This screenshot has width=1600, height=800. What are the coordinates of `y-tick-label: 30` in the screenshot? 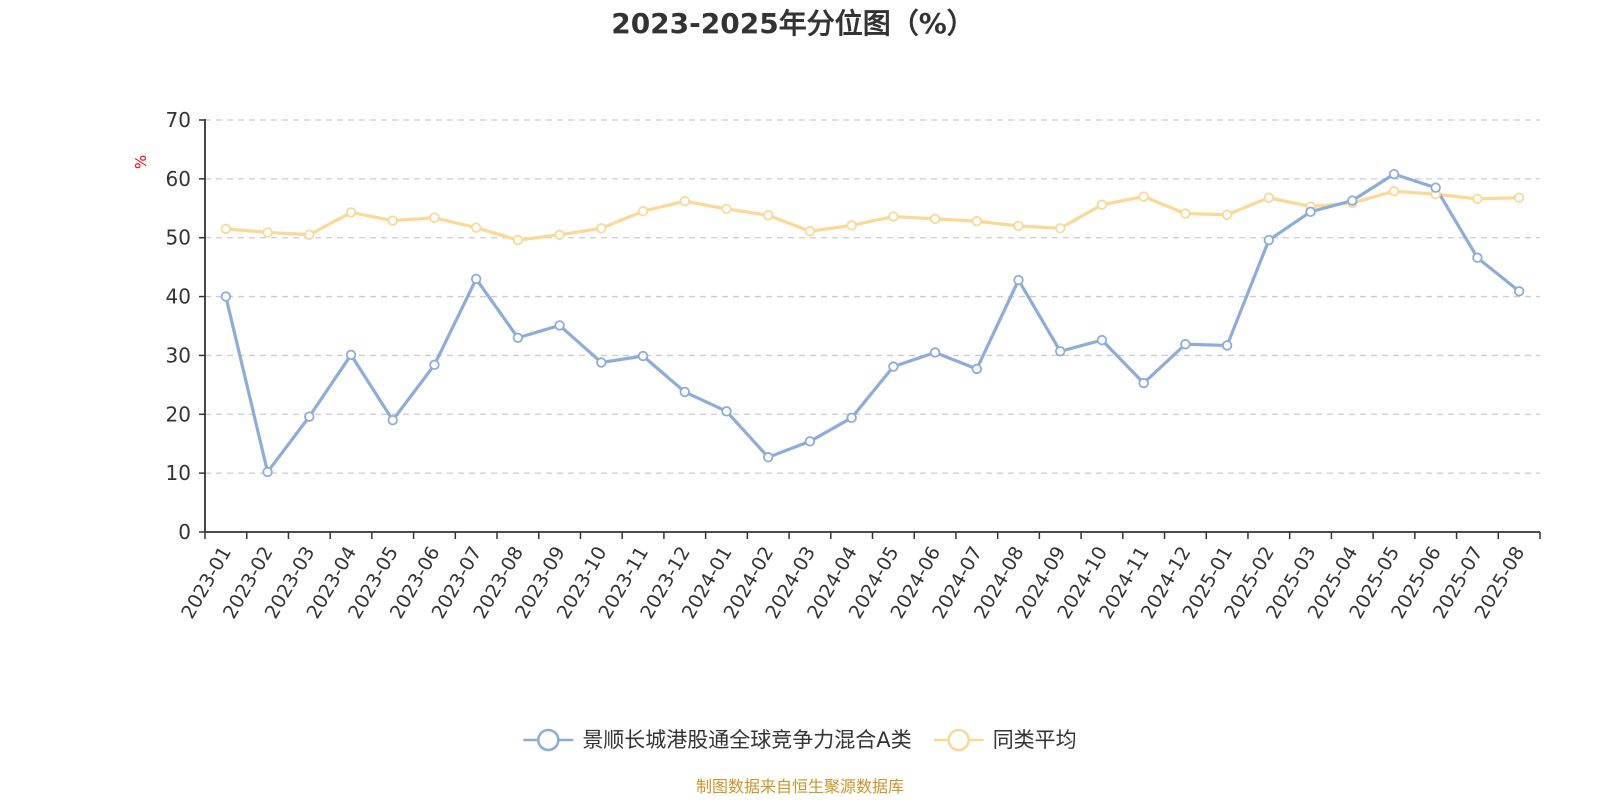 It's located at (178, 355).